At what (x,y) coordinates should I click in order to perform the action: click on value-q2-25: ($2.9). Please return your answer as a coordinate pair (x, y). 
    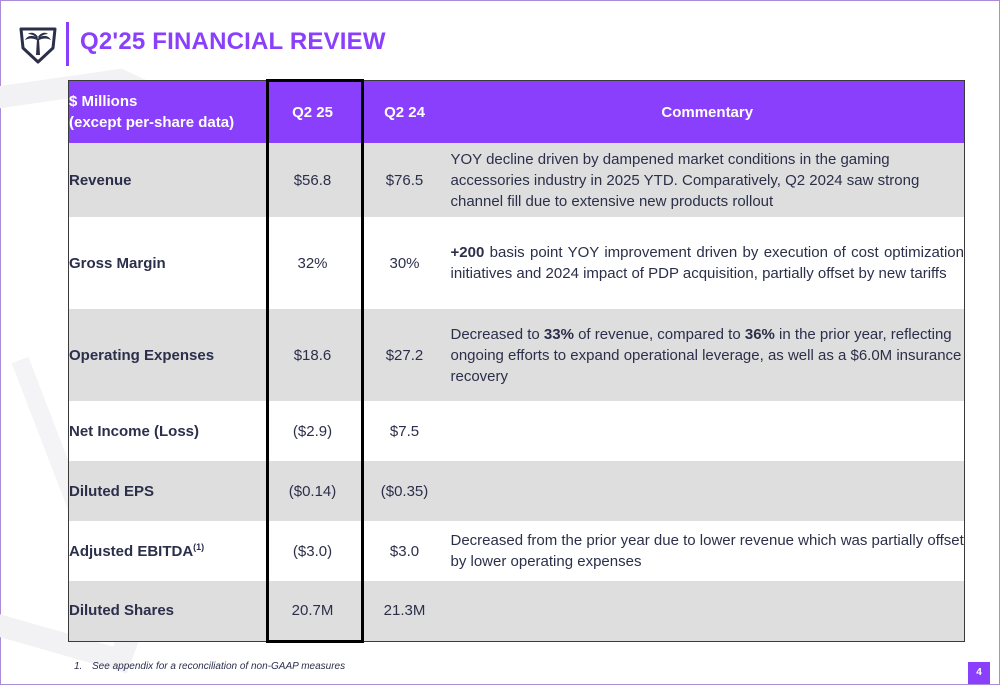
    Looking at the image, I should click on (312, 431).